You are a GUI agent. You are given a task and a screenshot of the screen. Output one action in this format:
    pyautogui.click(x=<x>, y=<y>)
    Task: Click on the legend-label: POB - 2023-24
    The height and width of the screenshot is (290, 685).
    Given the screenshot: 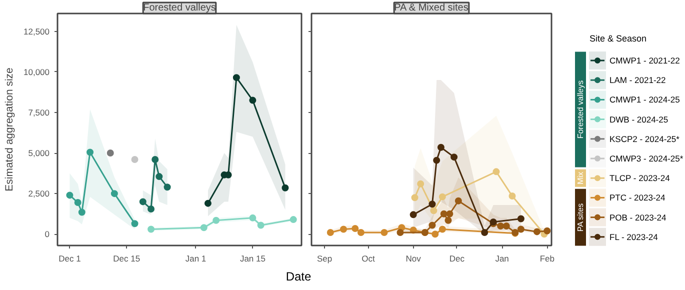 What is the action you would take?
    pyautogui.click(x=638, y=217)
    